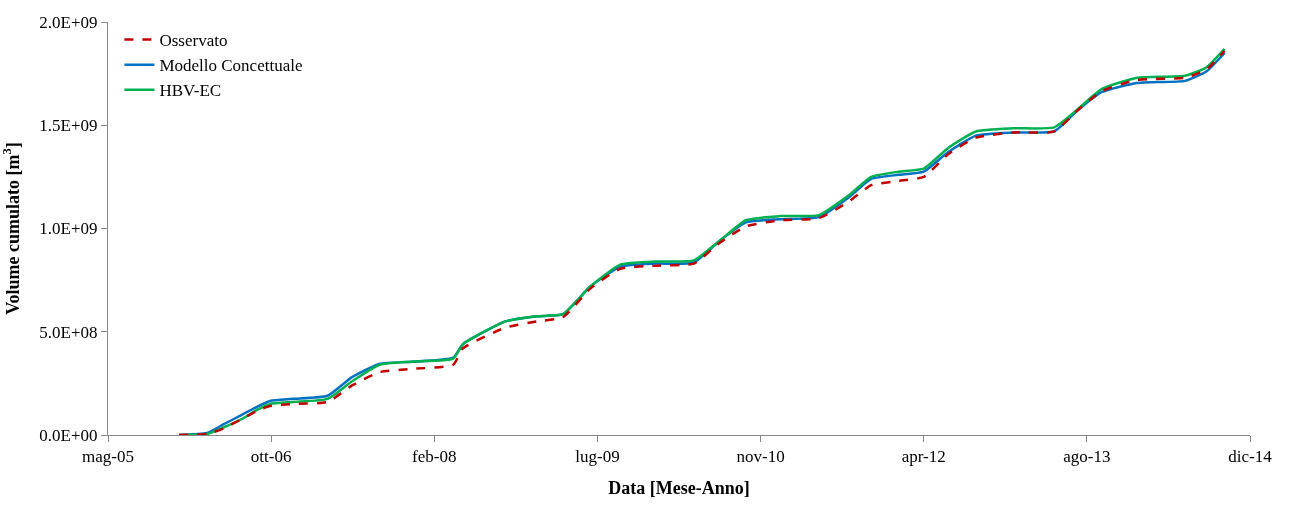  Describe the element at coordinates (760, 457) in the screenshot. I see `x-tick-label: nov-10` at that location.